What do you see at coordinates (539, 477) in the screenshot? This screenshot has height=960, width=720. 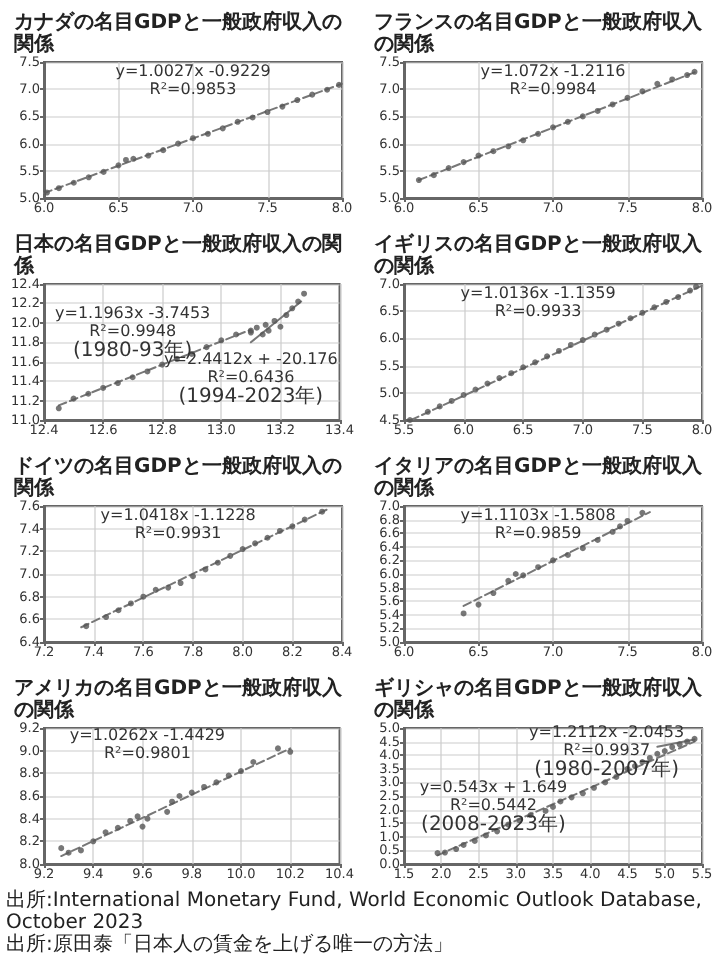 I see `chart-title: イタリアの名目GDPと一般政府収入の関係` at bounding box center [539, 477].